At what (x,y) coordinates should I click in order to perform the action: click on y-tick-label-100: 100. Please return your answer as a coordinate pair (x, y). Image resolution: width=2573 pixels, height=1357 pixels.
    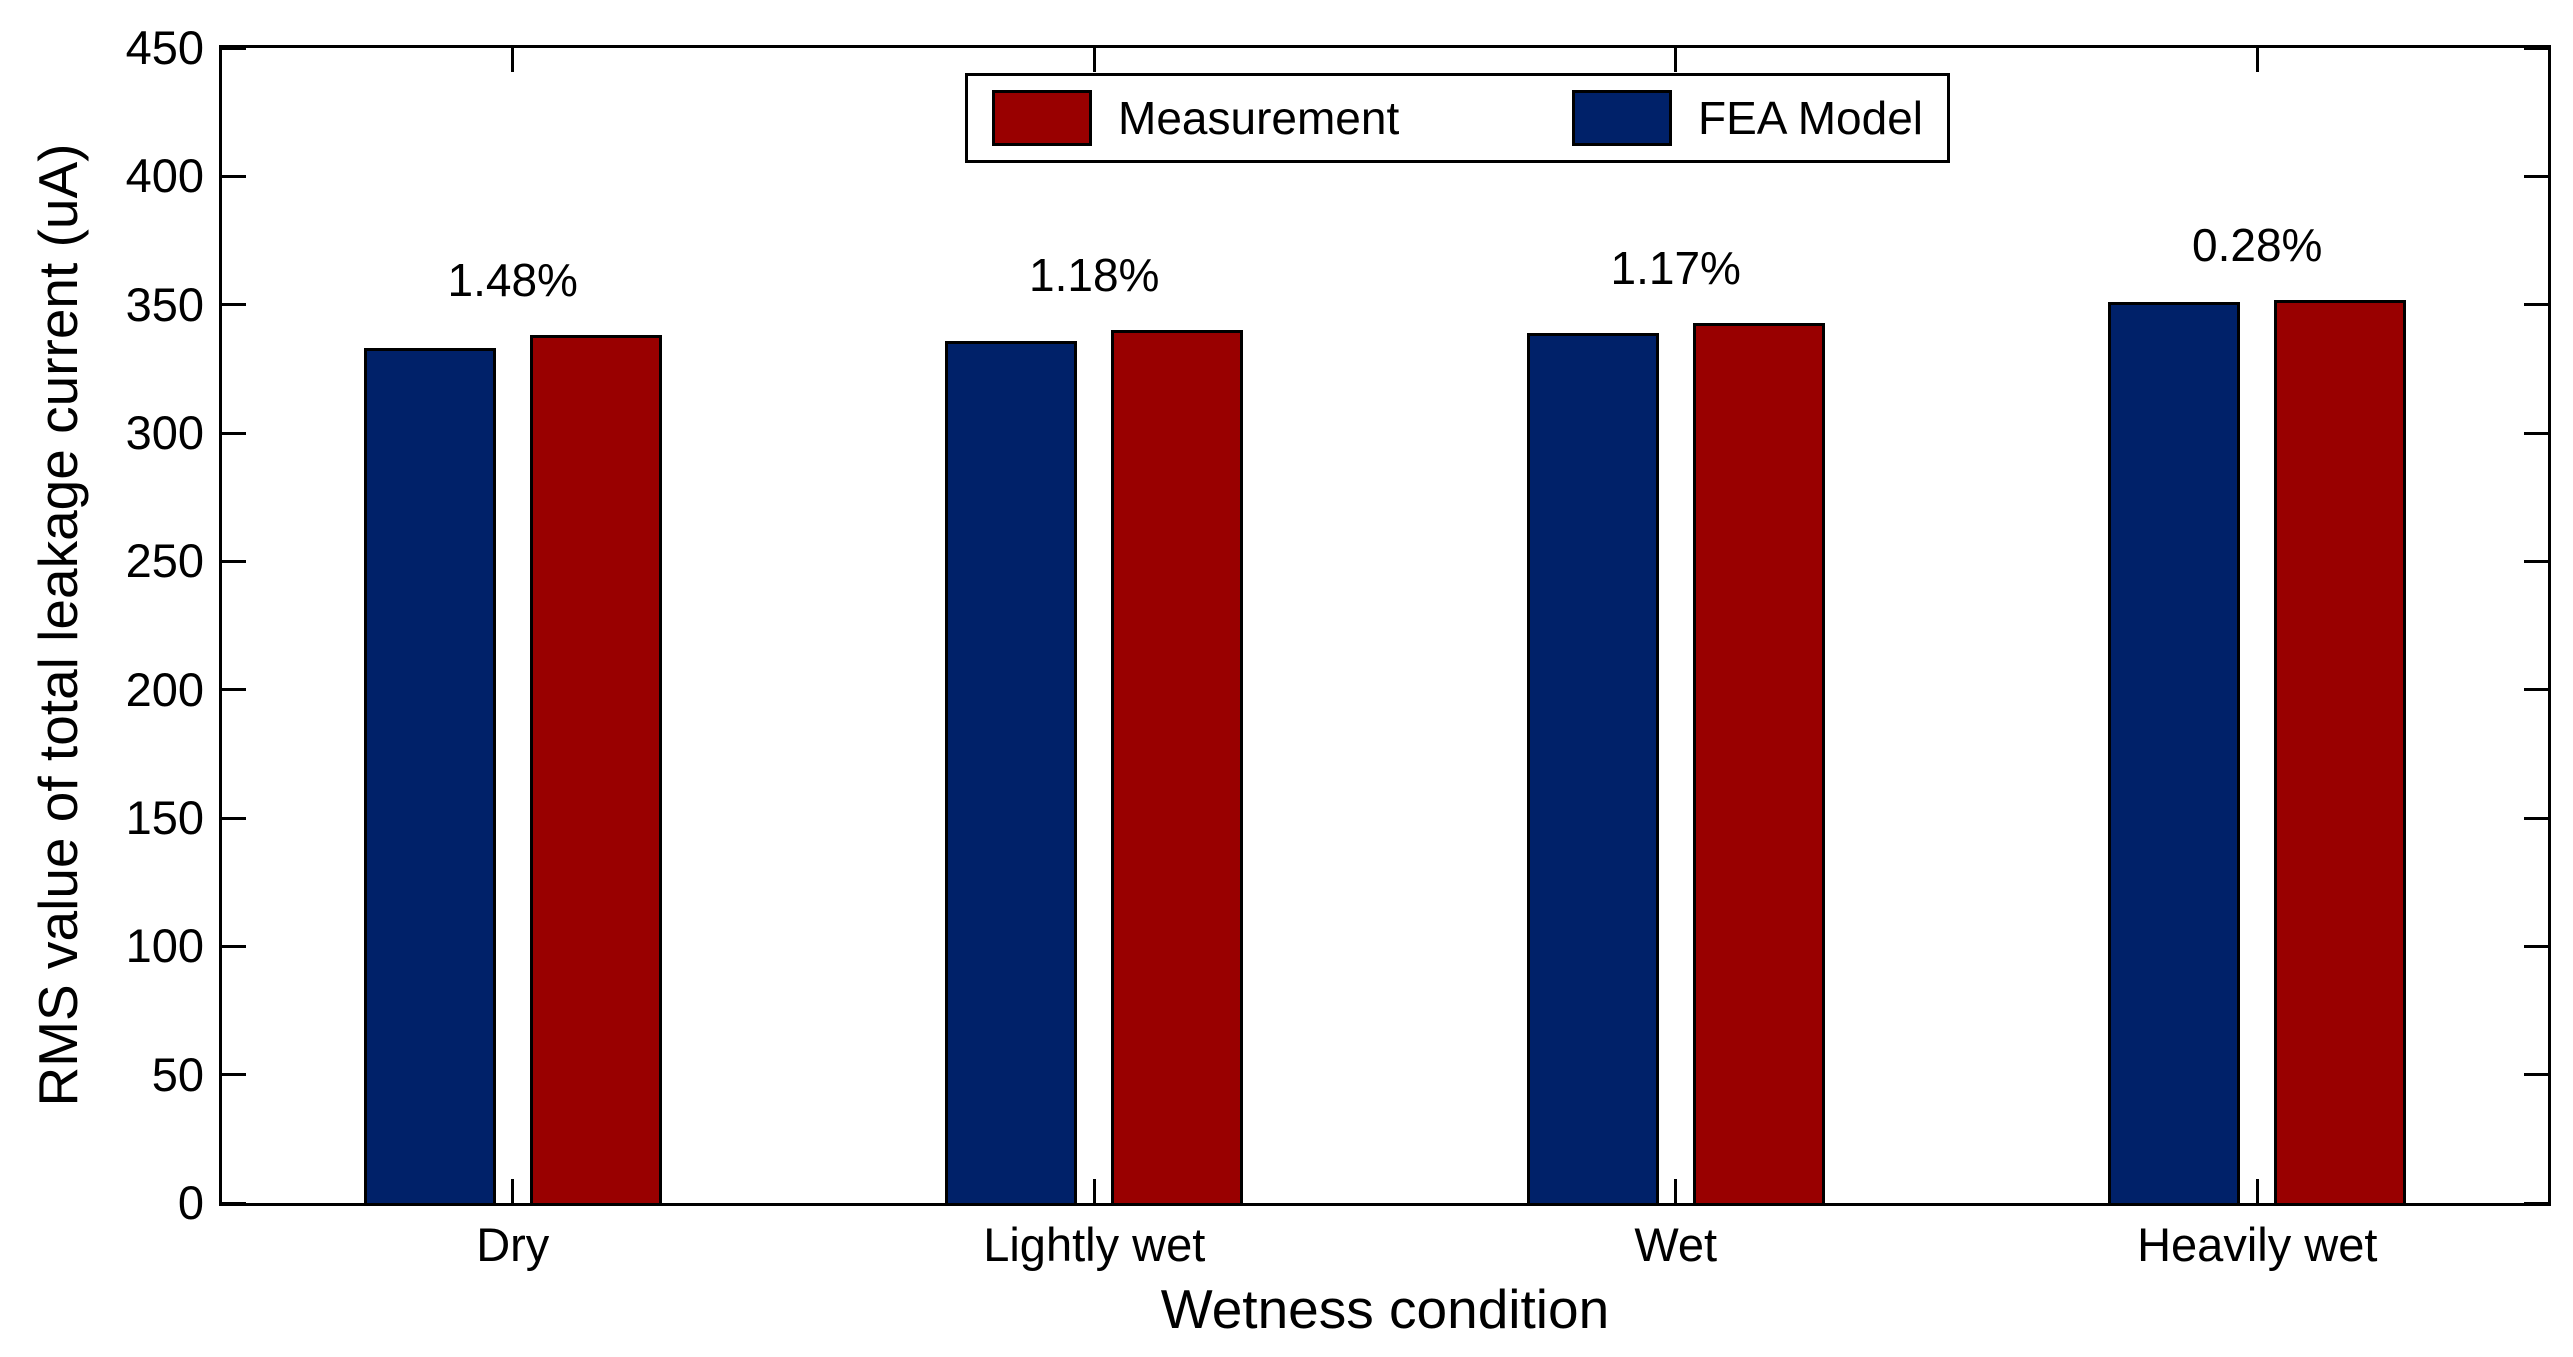
    Looking at the image, I should click on (164, 946).